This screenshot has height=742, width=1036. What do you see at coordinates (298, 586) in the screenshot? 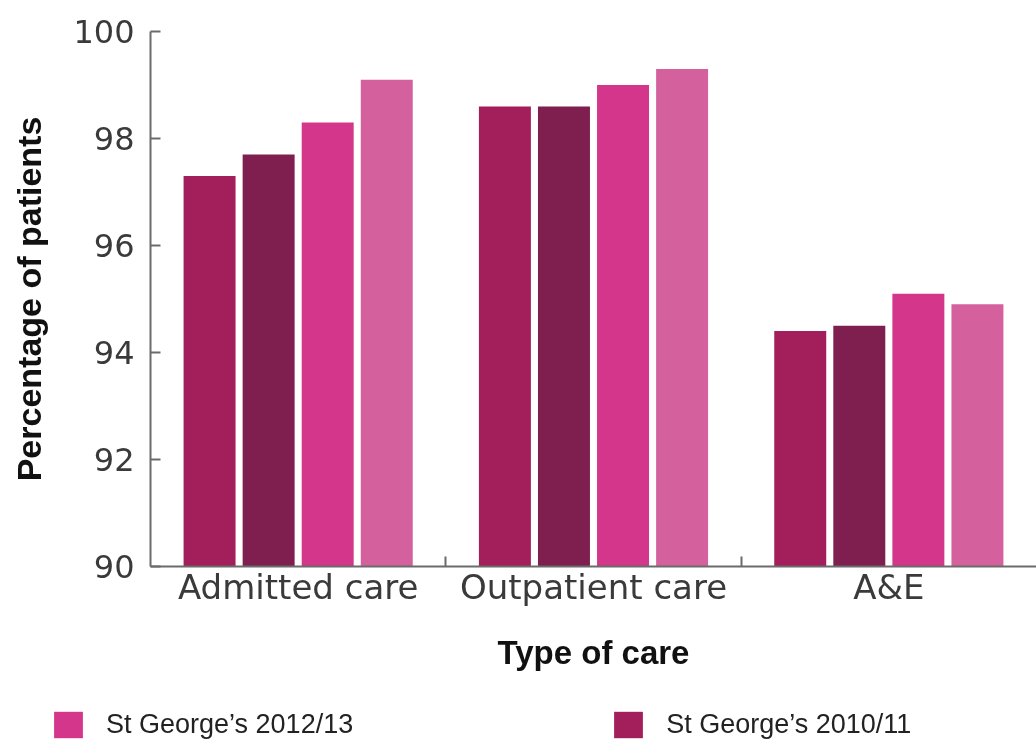
I see `x-tick-label: Admitted care` at bounding box center [298, 586].